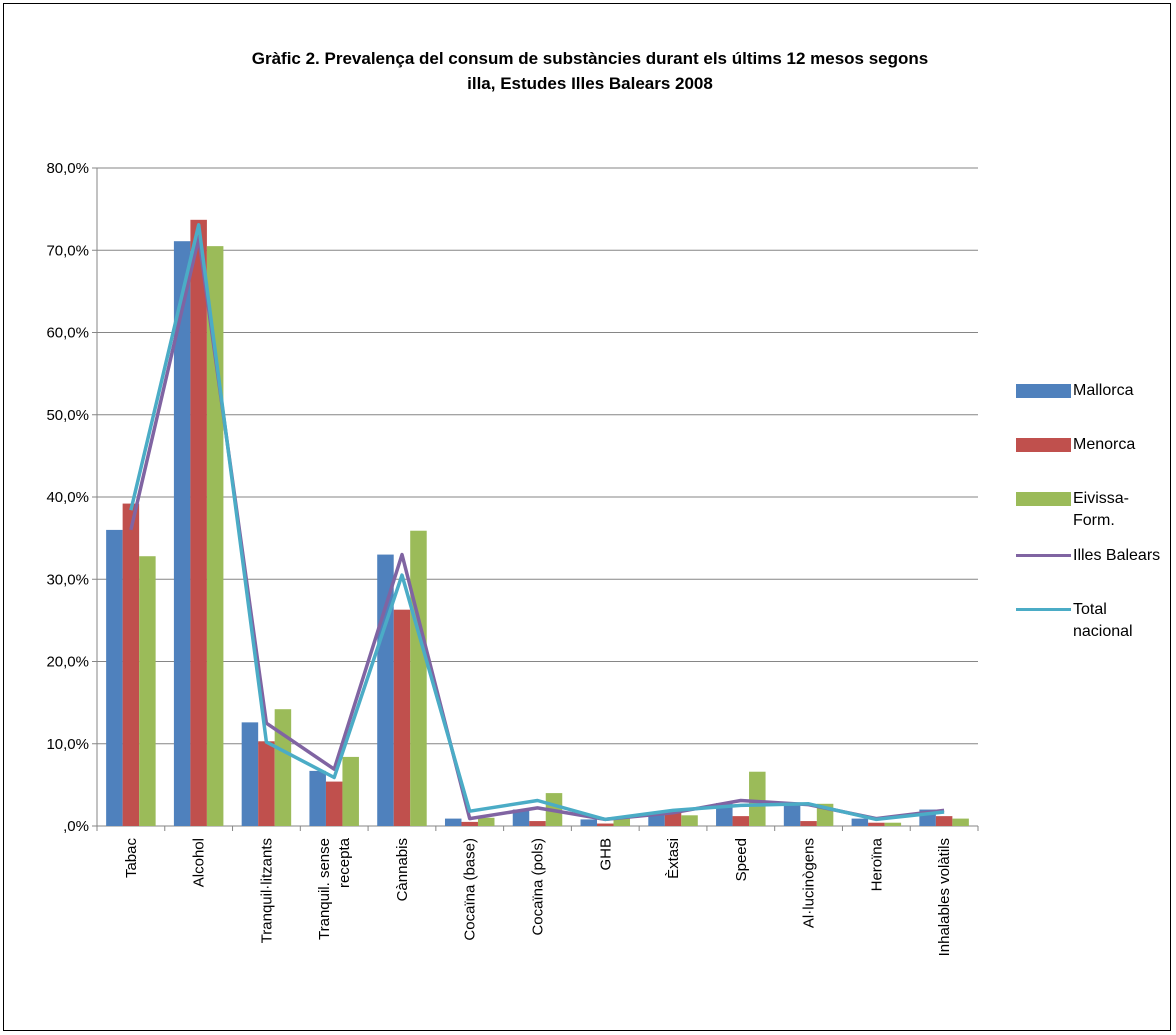 This screenshot has height=1035, width=1176. Describe the element at coordinates (944, 897) in the screenshot. I see `x-tick-label: Inhalables volàtils` at that location.